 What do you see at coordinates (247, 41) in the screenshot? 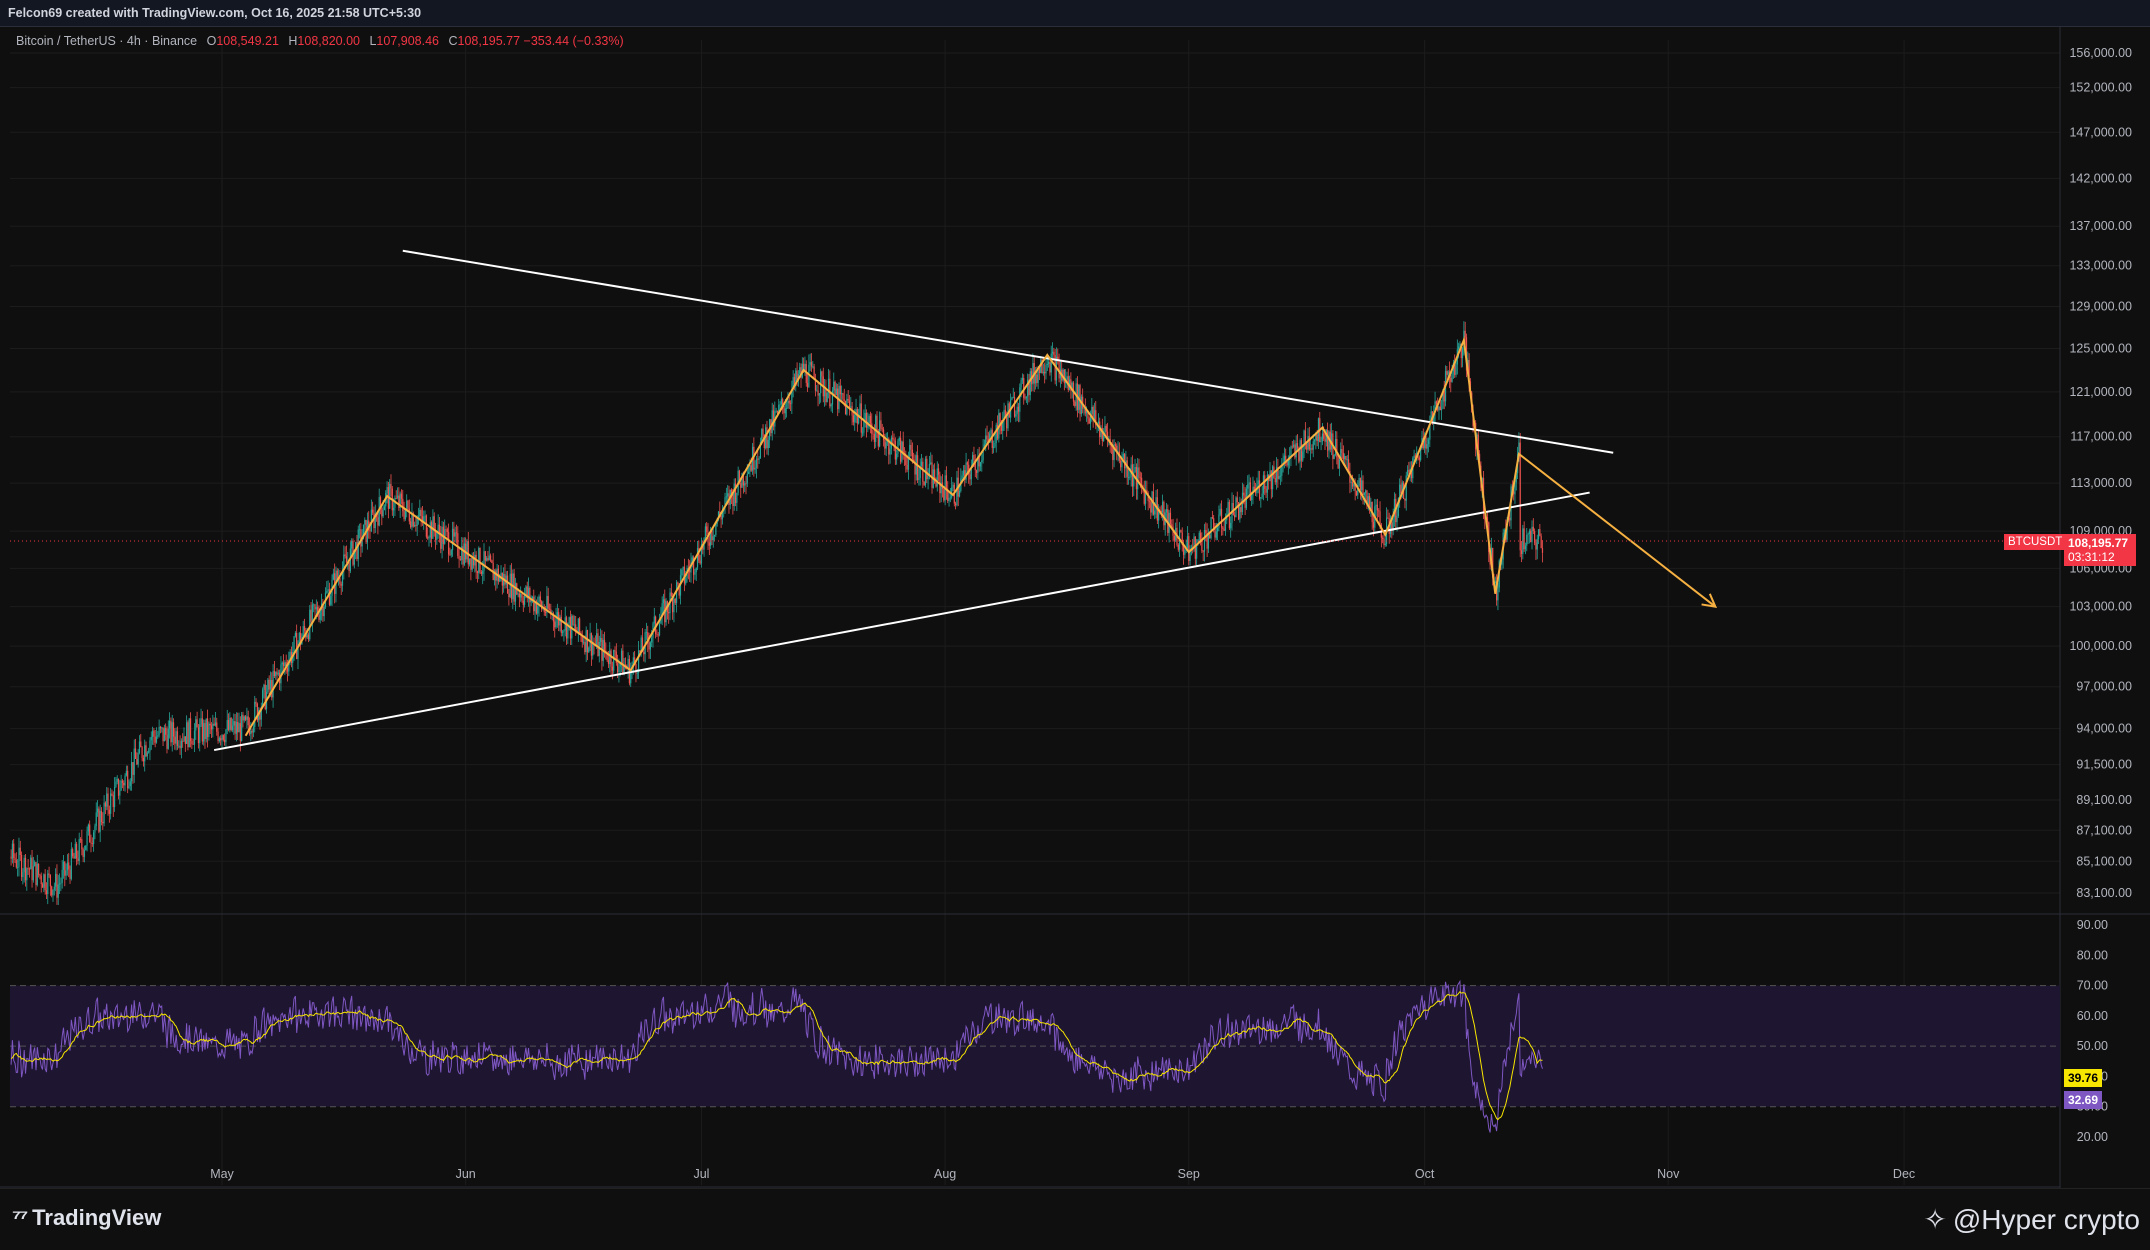
I see `open-value: 108,549.21` at bounding box center [247, 41].